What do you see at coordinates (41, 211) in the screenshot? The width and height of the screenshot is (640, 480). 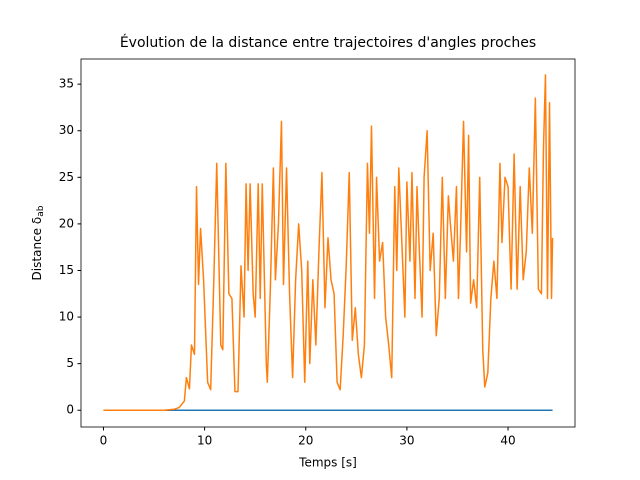 I see `y-axis-label-subscript: ab` at bounding box center [41, 211].